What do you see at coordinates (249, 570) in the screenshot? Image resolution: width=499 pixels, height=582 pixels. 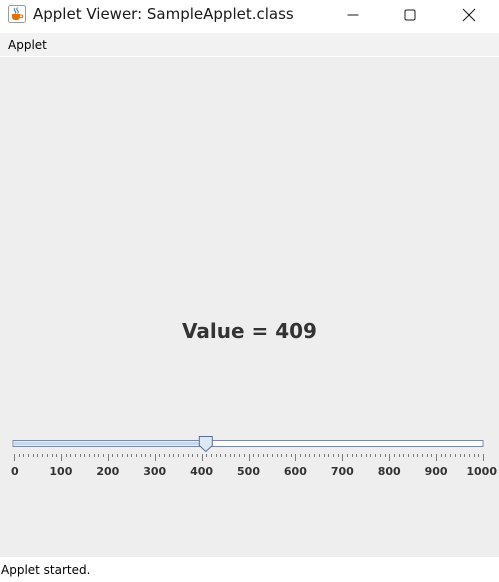 I see `status-bar: Applet started.` at bounding box center [249, 570].